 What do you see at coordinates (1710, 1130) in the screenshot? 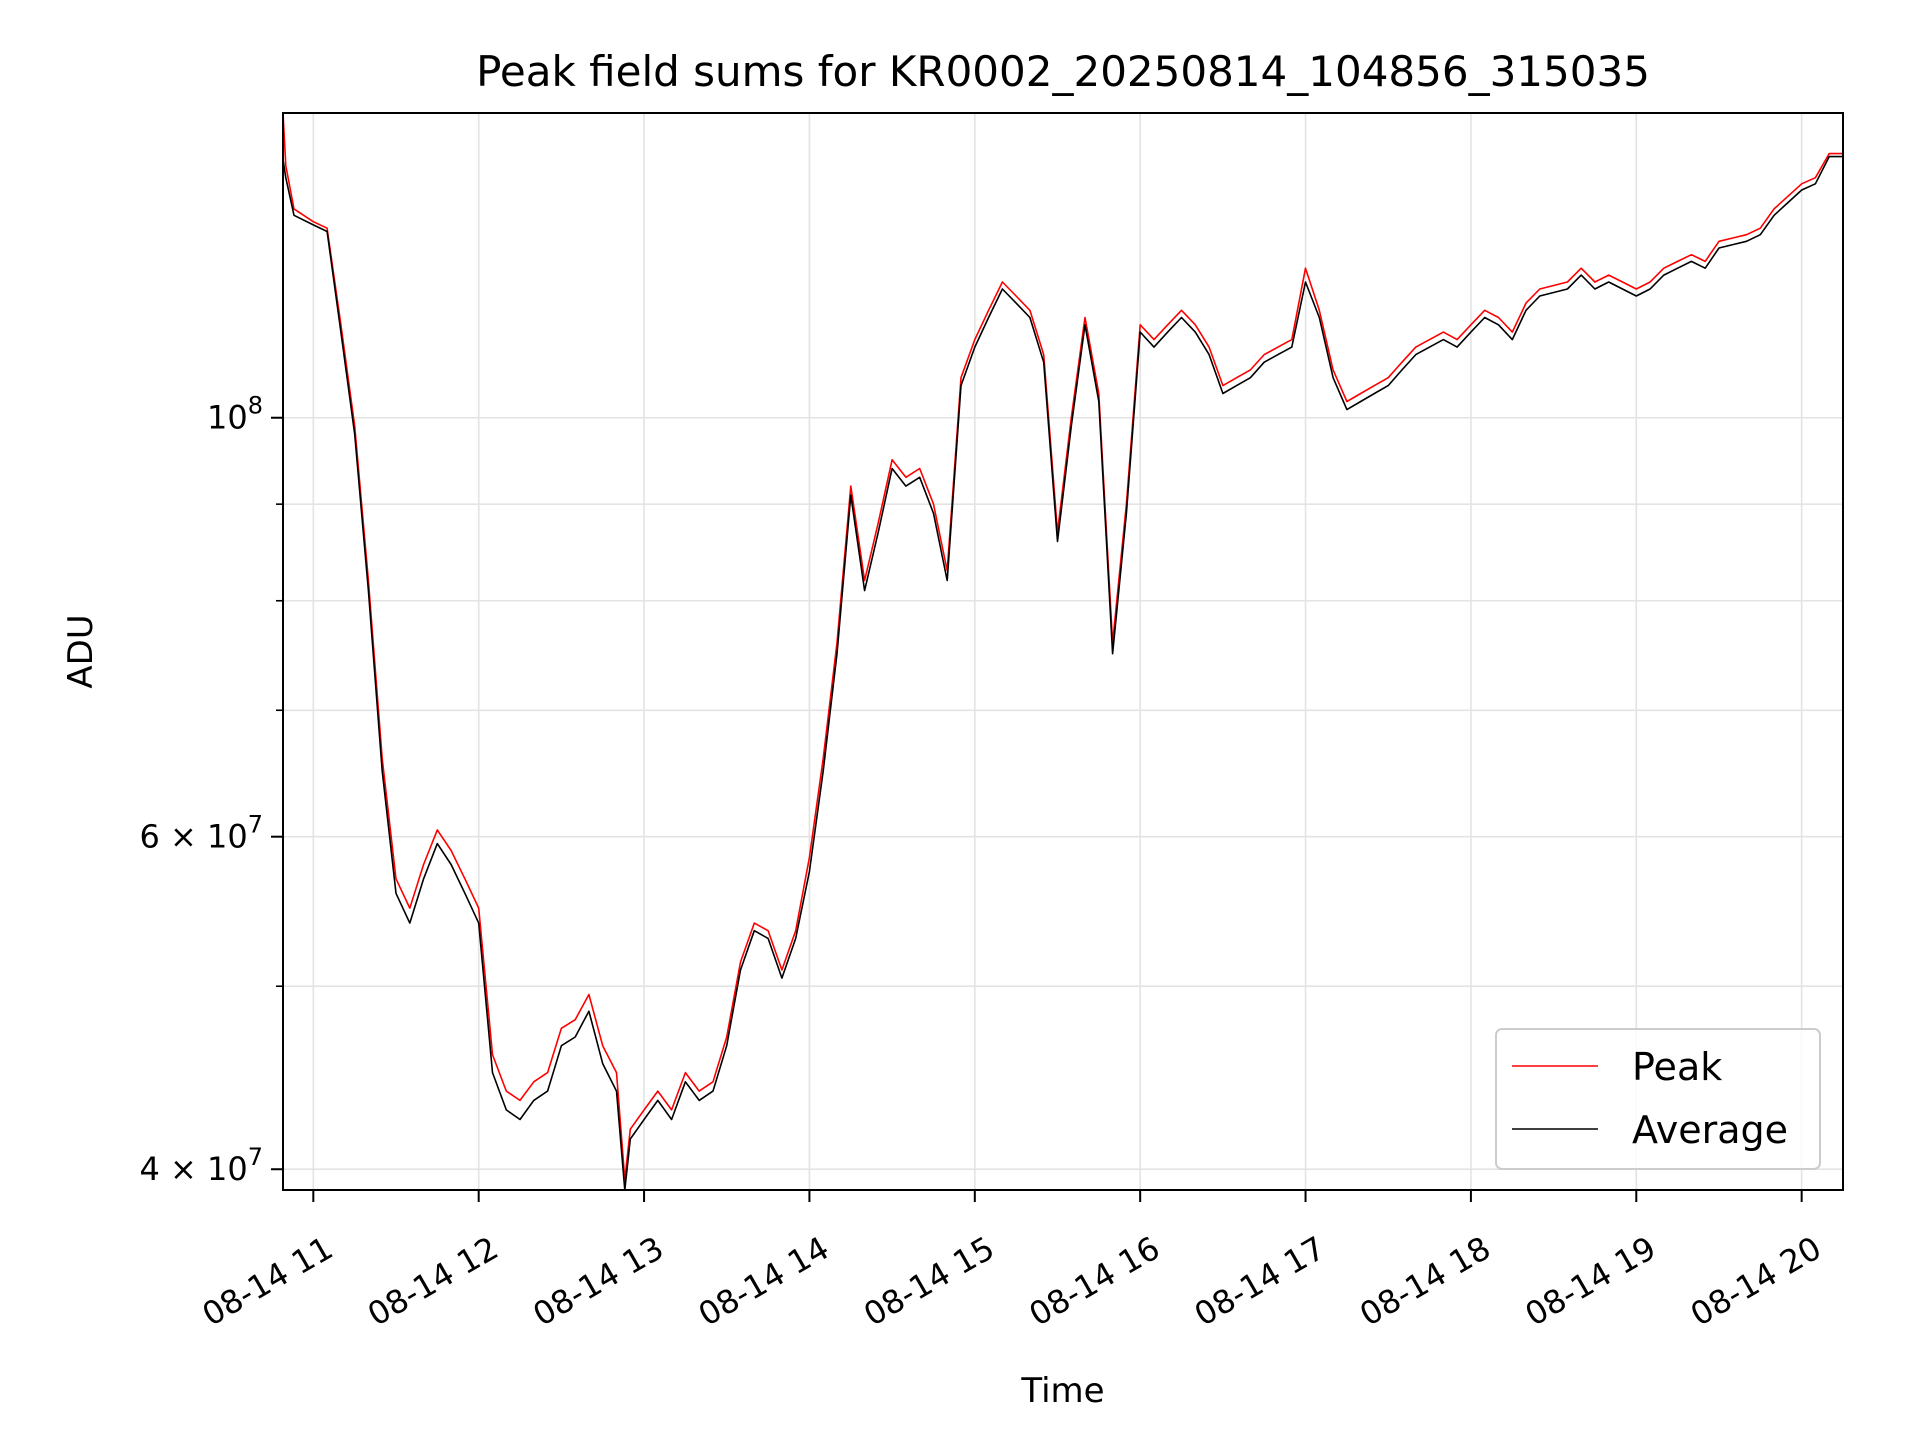
I see `legend-label-average: Average` at bounding box center [1710, 1130].